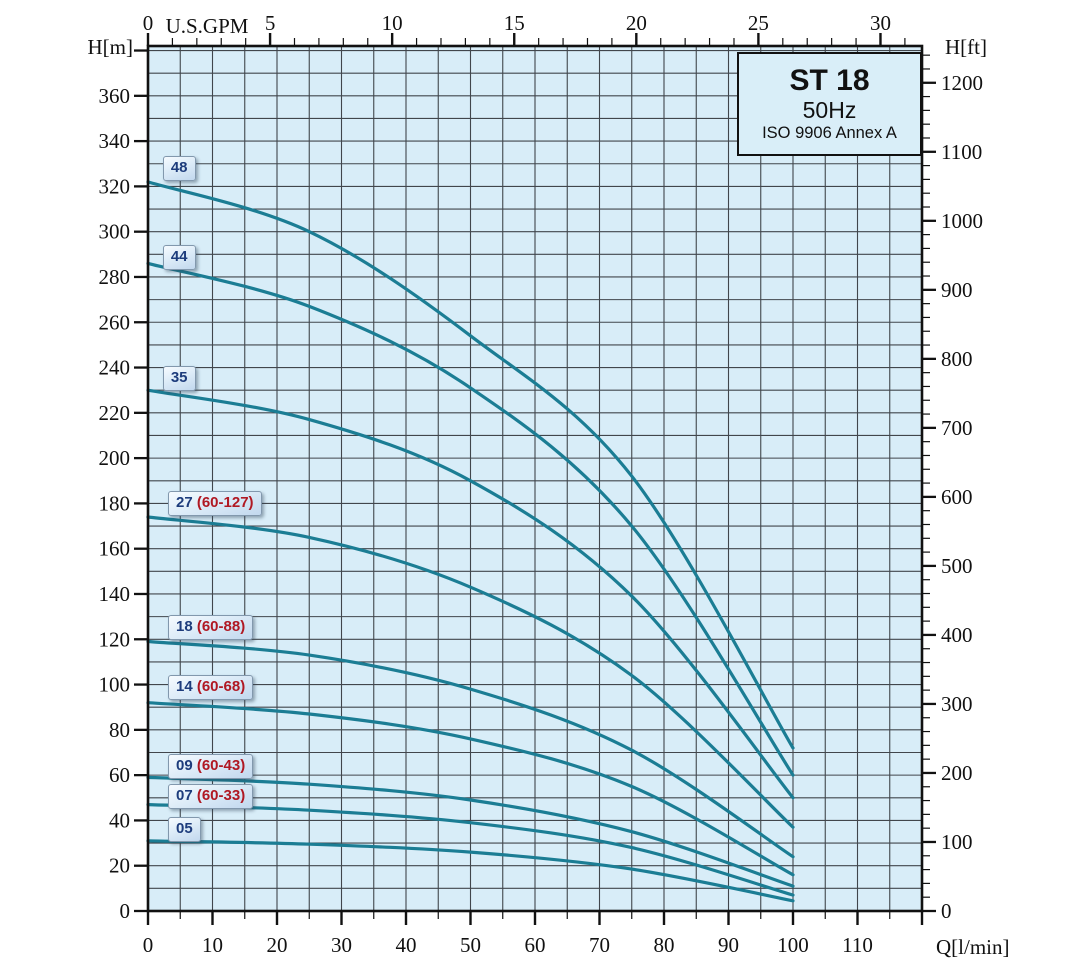  Describe the element at coordinates (115, 594) in the screenshot. I see `svg-text: 140` at that location.